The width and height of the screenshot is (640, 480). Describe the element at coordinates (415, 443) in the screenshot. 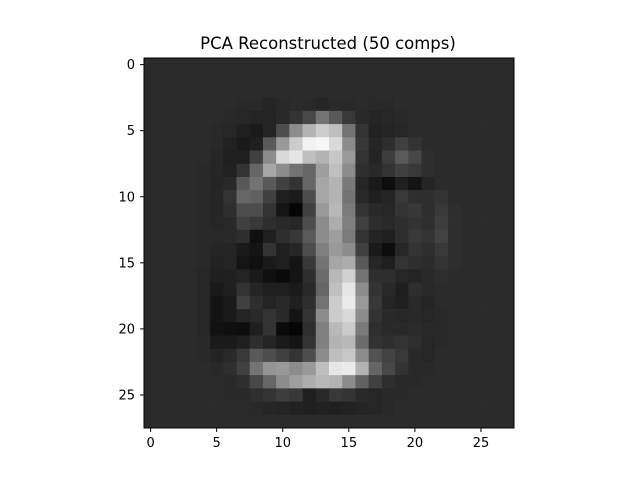

I see `x-tick-label: 20` at that location.